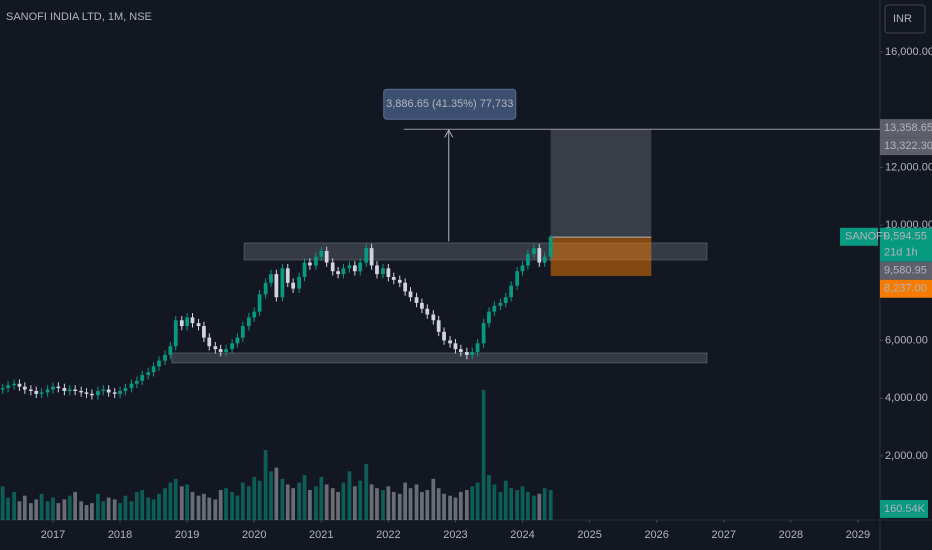 Image resolution: width=932 pixels, height=550 pixels. What do you see at coordinates (321, 535) in the screenshot?
I see `x-tick-label: 2021` at bounding box center [321, 535].